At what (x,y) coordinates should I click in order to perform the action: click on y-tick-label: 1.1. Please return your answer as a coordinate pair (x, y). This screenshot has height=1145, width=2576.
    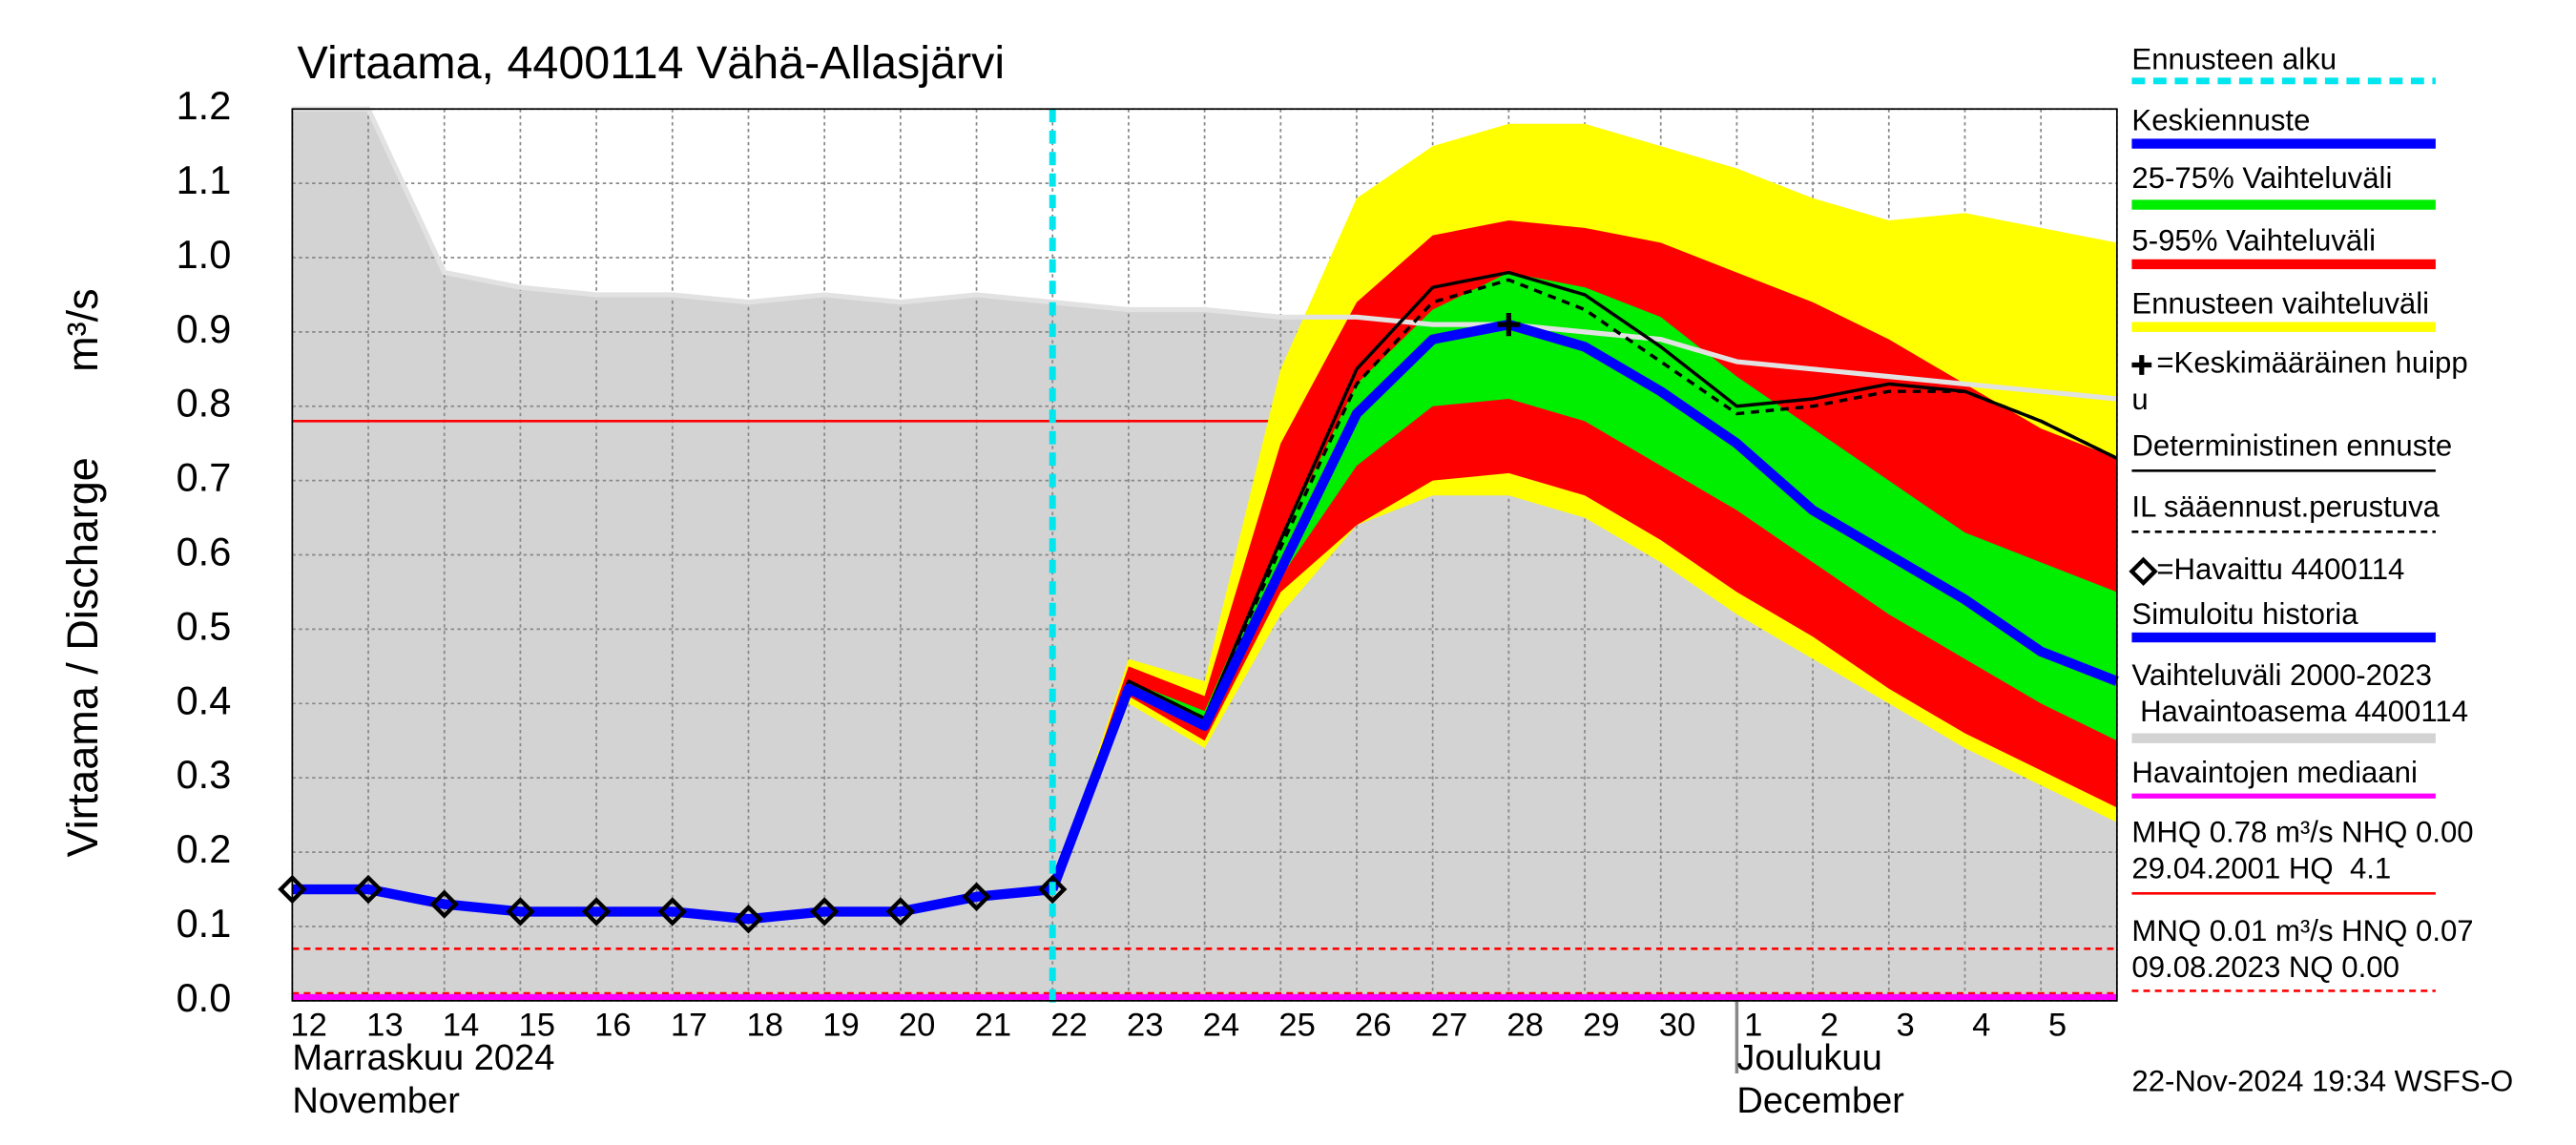
    Looking at the image, I should click on (204, 179).